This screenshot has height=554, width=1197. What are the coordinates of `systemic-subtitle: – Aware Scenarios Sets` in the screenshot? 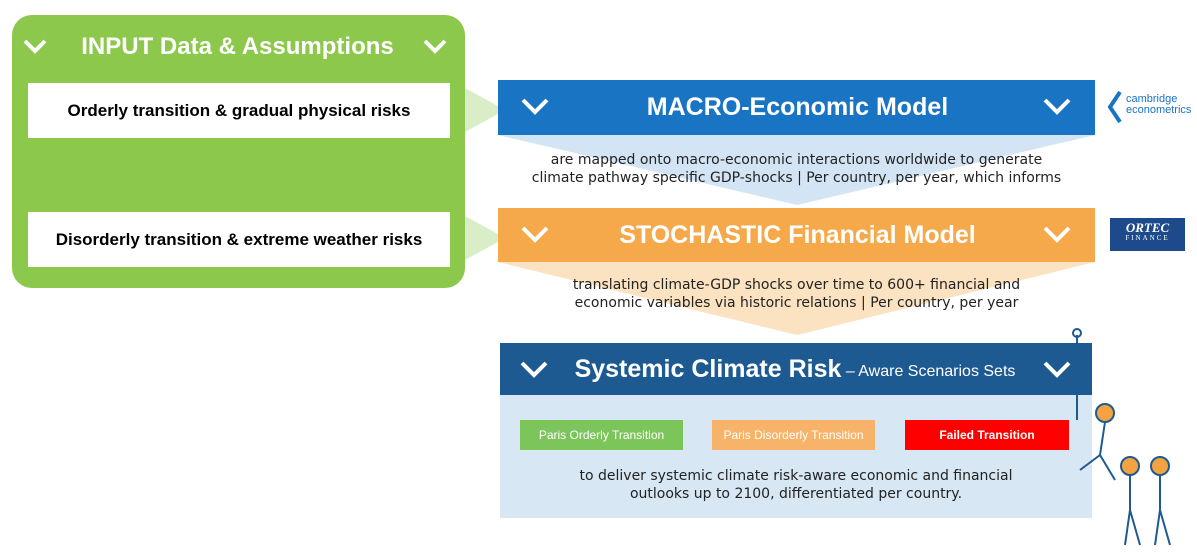 It's located at (928, 371).